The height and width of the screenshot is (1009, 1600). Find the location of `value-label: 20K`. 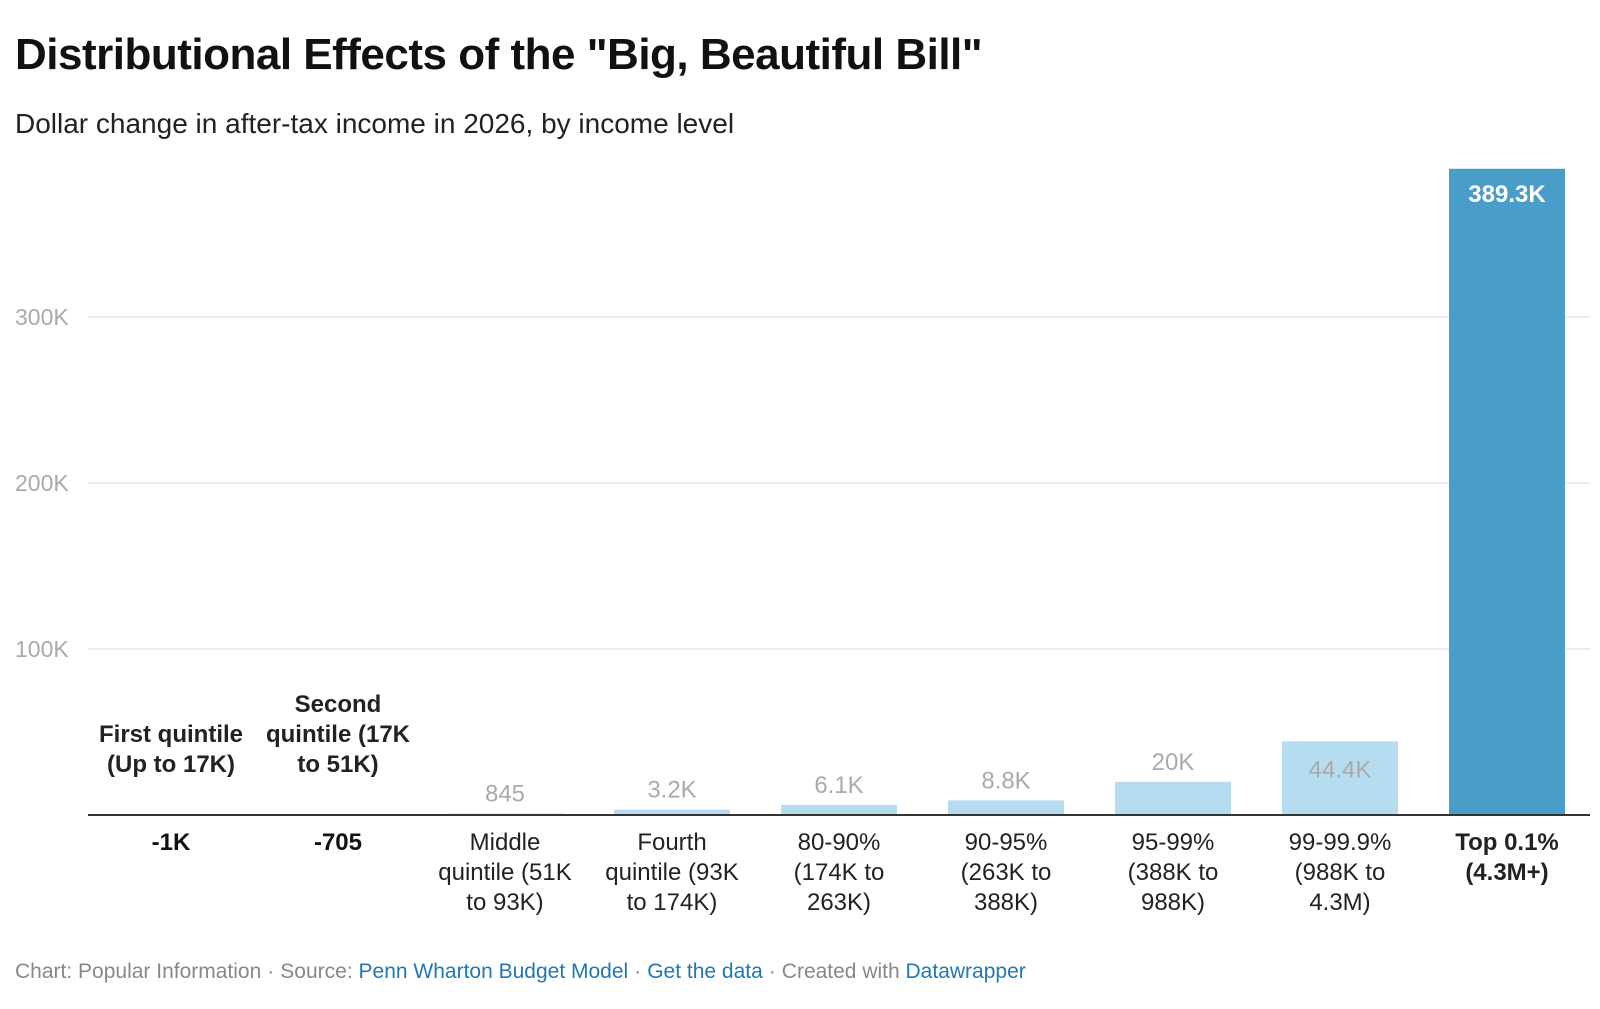

value-label: 20K is located at coordinates (1173, 762).